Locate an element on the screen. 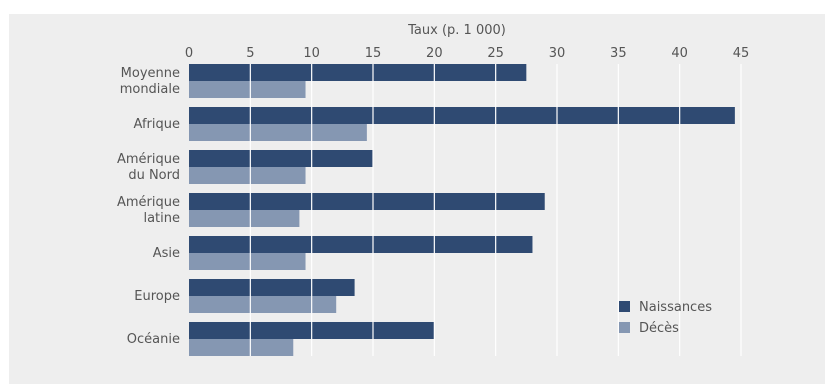 The height and width of the screenshot is (392, 834). legend-label: Décès is located at coordinates (659, 328).